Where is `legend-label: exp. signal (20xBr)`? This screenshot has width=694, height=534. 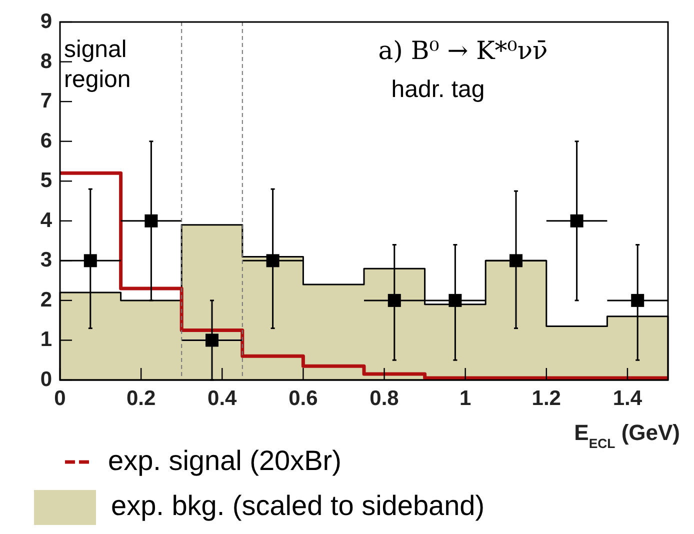 legend-label: exp. signal (20xBr) is located at coordinates (225, 460).